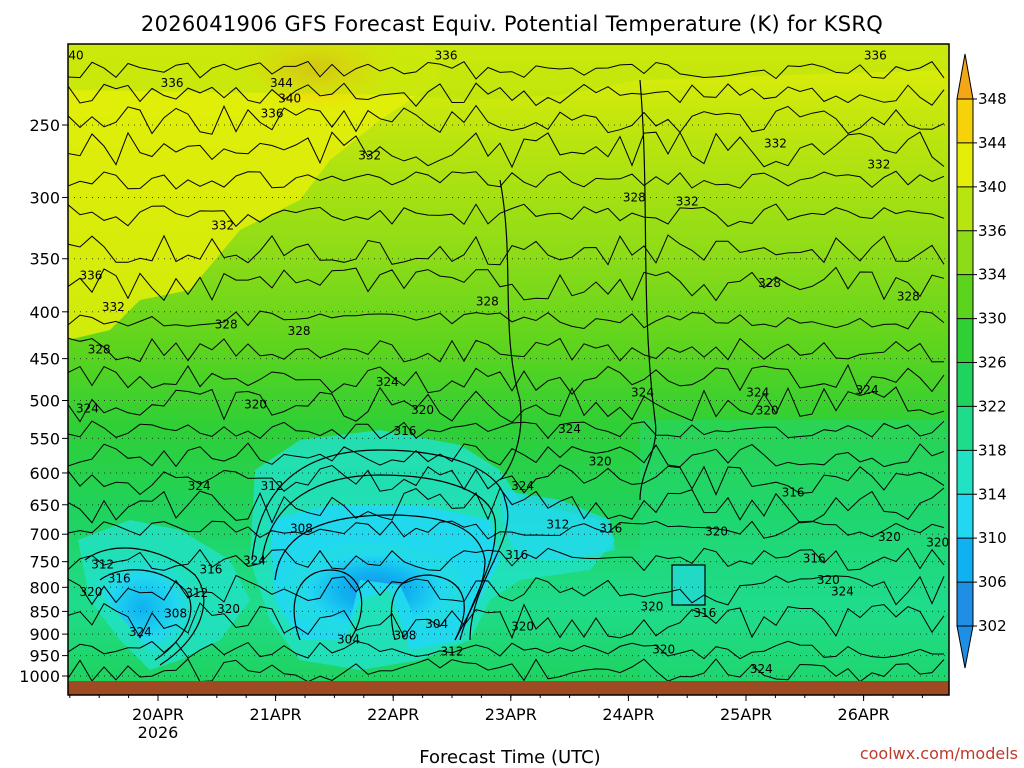 Image resolution: width=1024 pixels, height=768 pixels. What do you see at coordinates (864, 714) in the screenshot?
I see `x-tick-label: 26APR` at bounding box center [864, 714].